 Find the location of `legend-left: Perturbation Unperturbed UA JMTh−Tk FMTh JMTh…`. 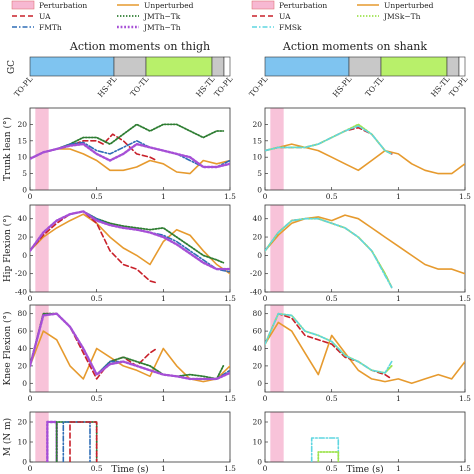

legend-left: Perturbation Unperturbed UA JMTh−Tk FMTh JMTh… is located at coordinates (102, 16).